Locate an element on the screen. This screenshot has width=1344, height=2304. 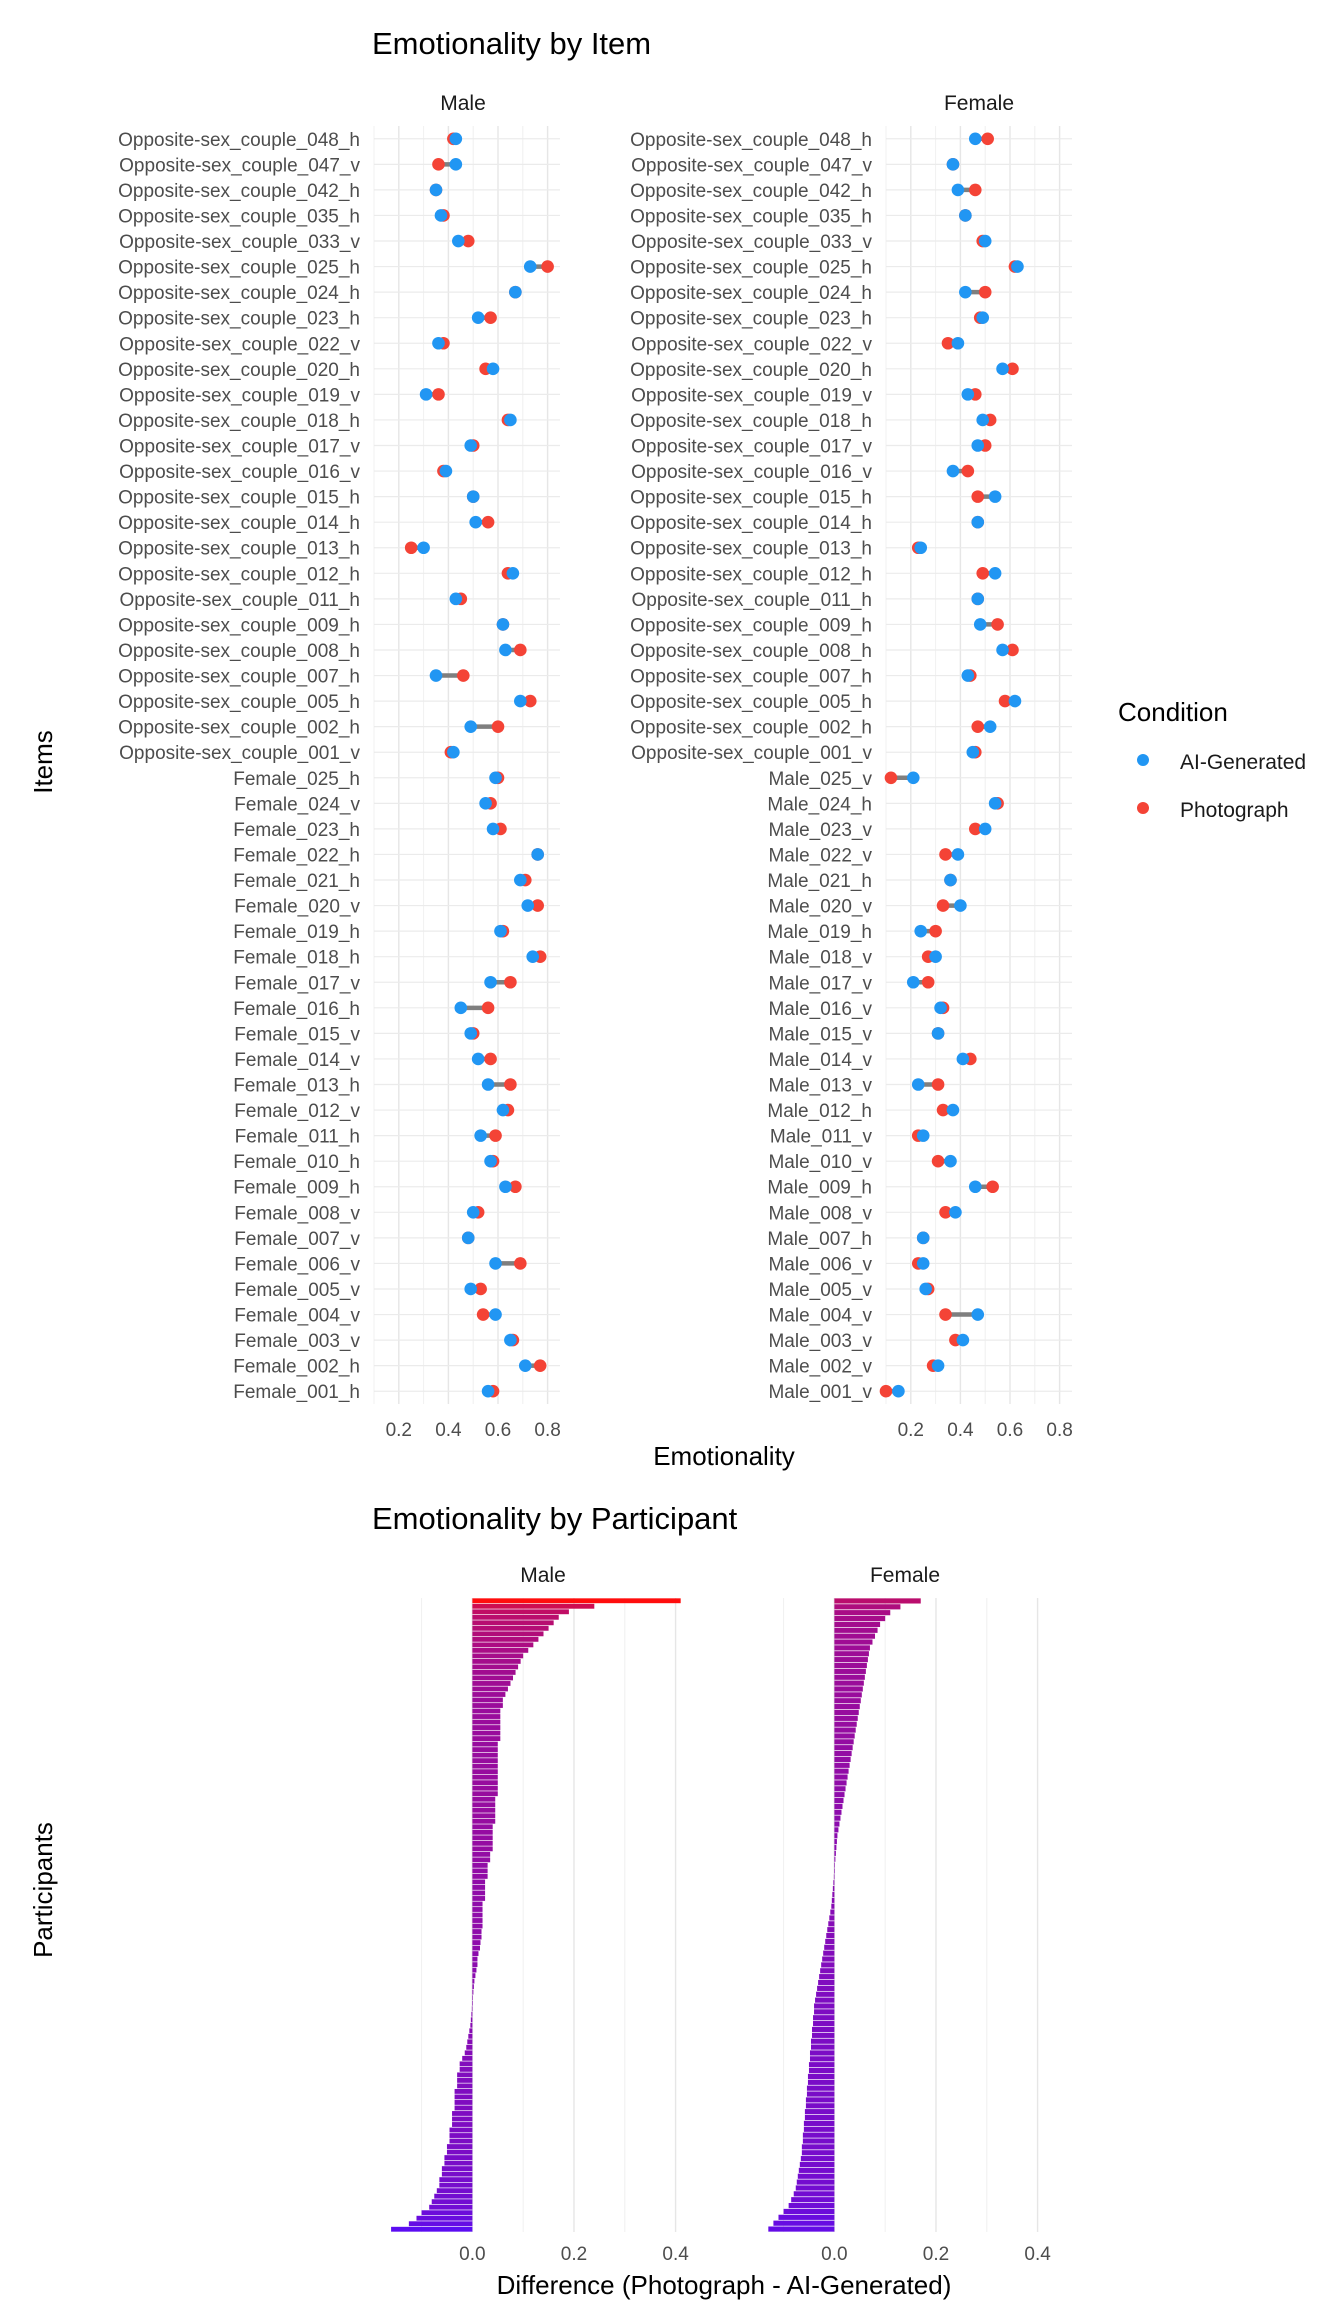
y-tick-label: Female_003_v is located at coordinates (297, 1341).